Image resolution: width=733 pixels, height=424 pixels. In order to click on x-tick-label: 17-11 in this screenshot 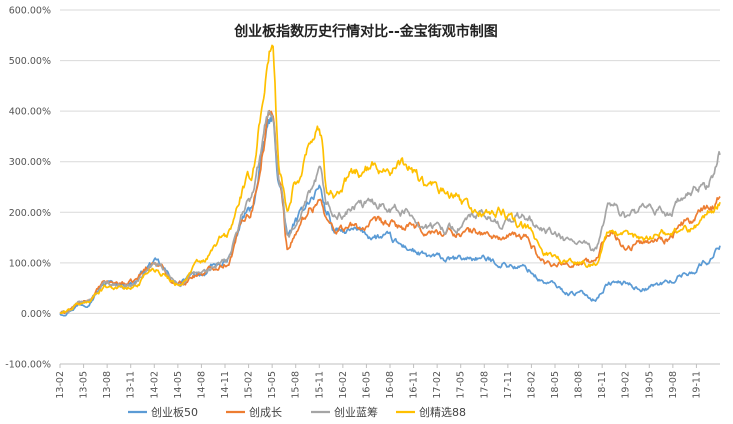, I will do `click(508, 385)`.